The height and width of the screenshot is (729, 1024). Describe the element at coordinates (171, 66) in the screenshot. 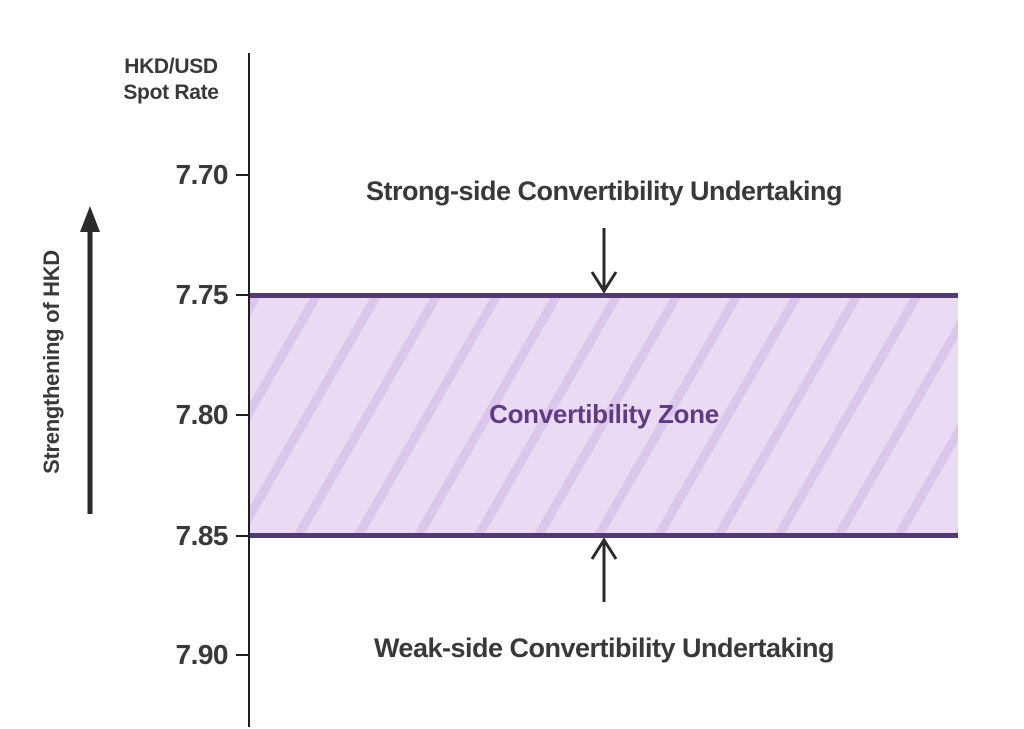

I see `y-axis-title-line1: HKD/USD` at that location.